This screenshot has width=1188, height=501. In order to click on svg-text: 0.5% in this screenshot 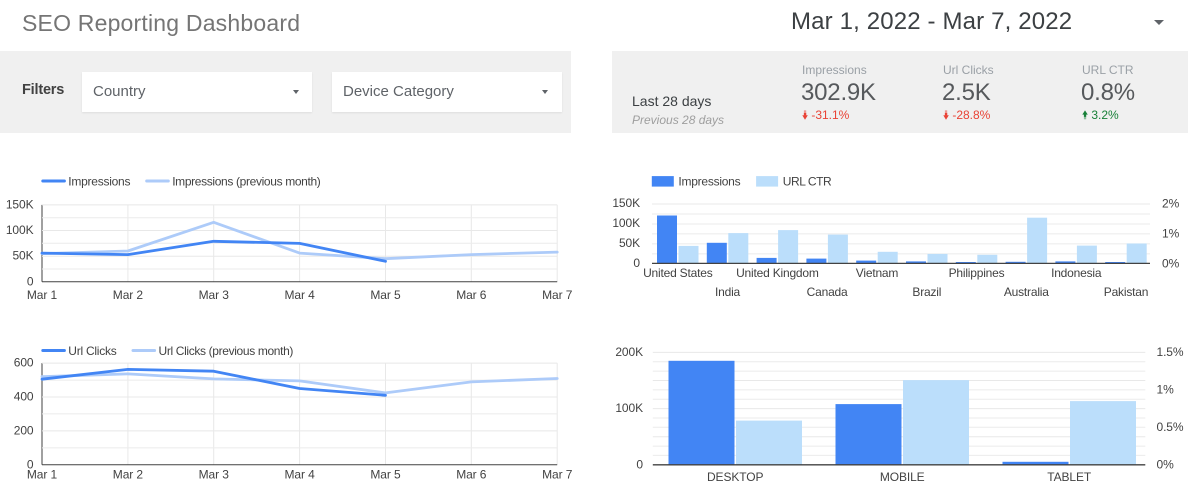, I will do `click(1170, 427)`.